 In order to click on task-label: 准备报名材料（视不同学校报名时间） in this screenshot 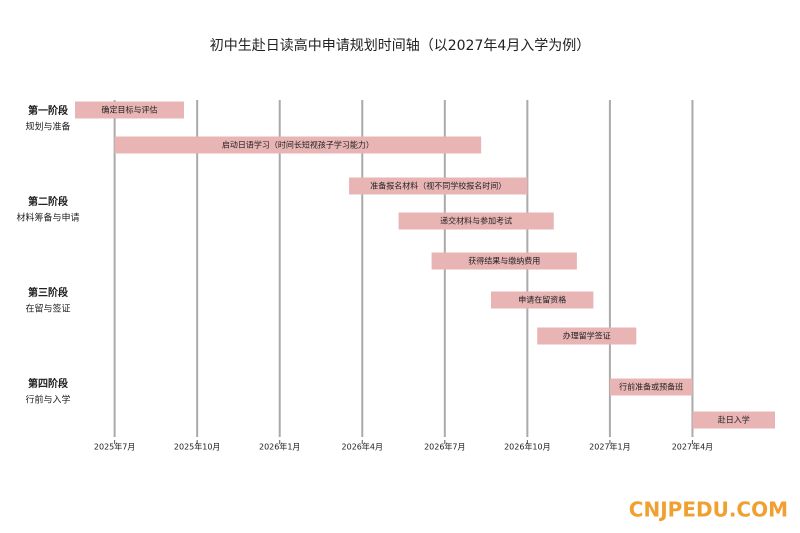, I will do `click(438, 186)`.